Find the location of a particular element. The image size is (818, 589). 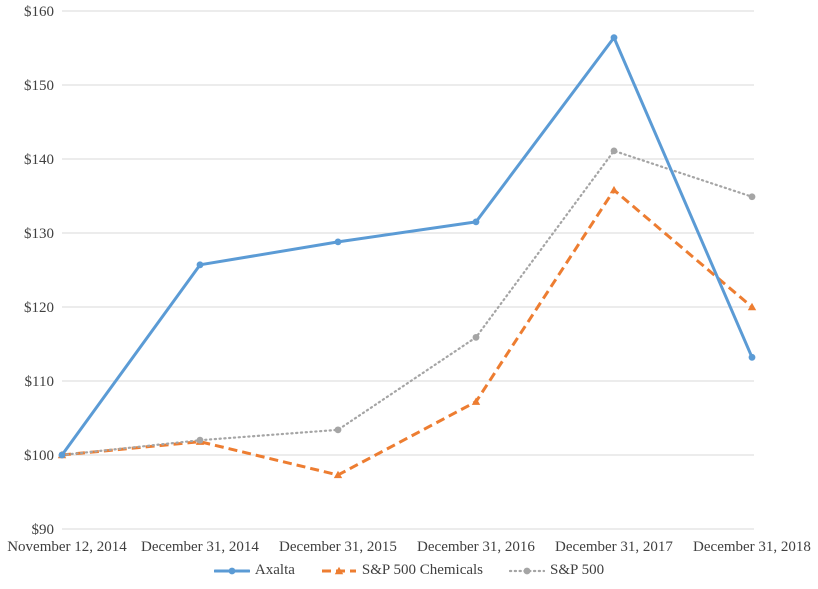

x-axis-tick-label: December 31, 2018 is located at coordinates (752, 547).